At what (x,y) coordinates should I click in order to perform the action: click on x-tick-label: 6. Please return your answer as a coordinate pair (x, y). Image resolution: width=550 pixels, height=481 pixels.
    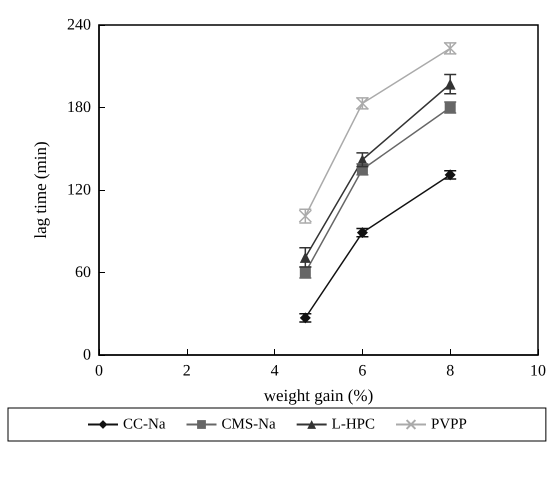
    Looking at the image, I should click on (362, 371).